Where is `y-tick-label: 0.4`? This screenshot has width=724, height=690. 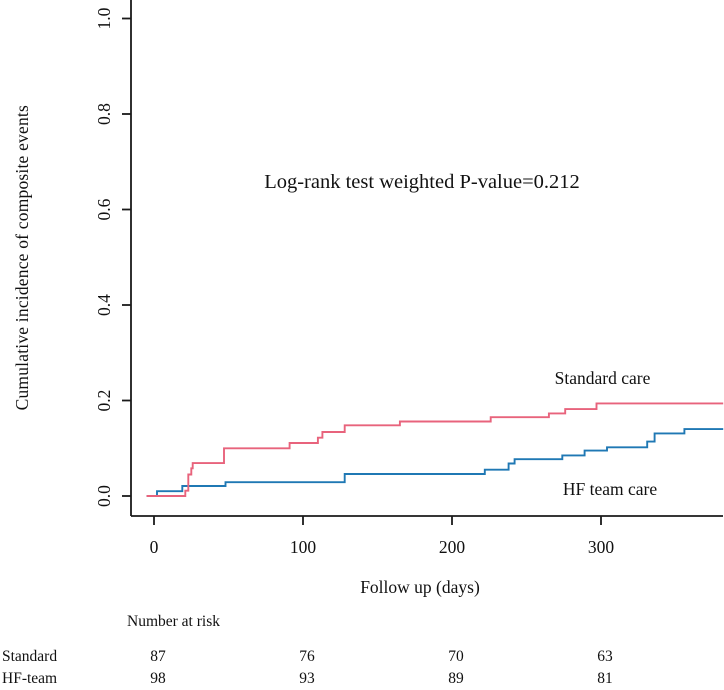 y-tick-label: 0.4 is located at coordinates (104, 305).